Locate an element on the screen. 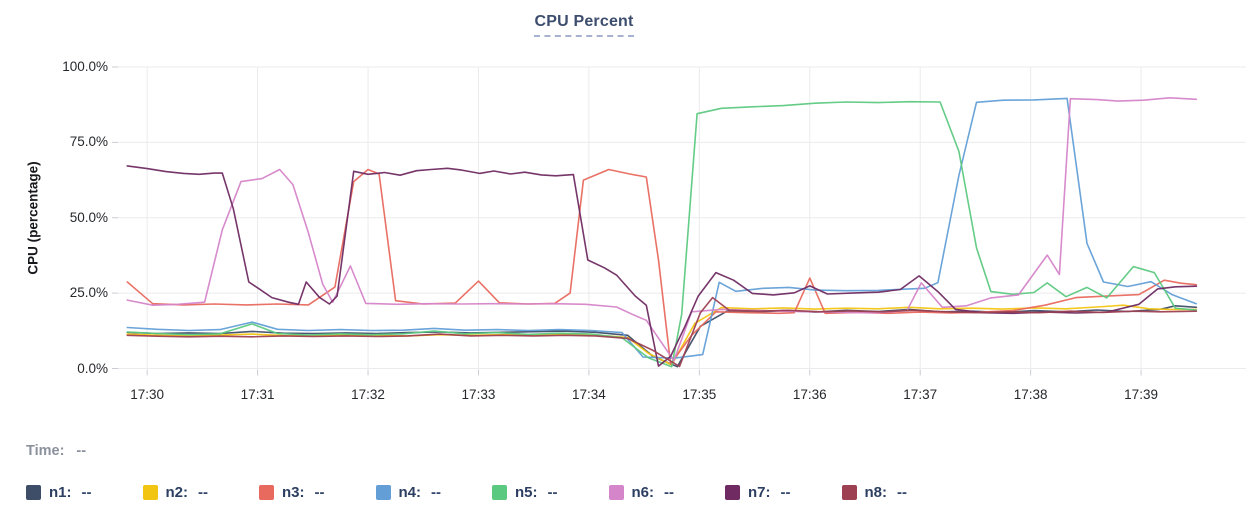 This screenshot has height=530, width=1254. series-line-n8 is located at coordinates (662, 332).